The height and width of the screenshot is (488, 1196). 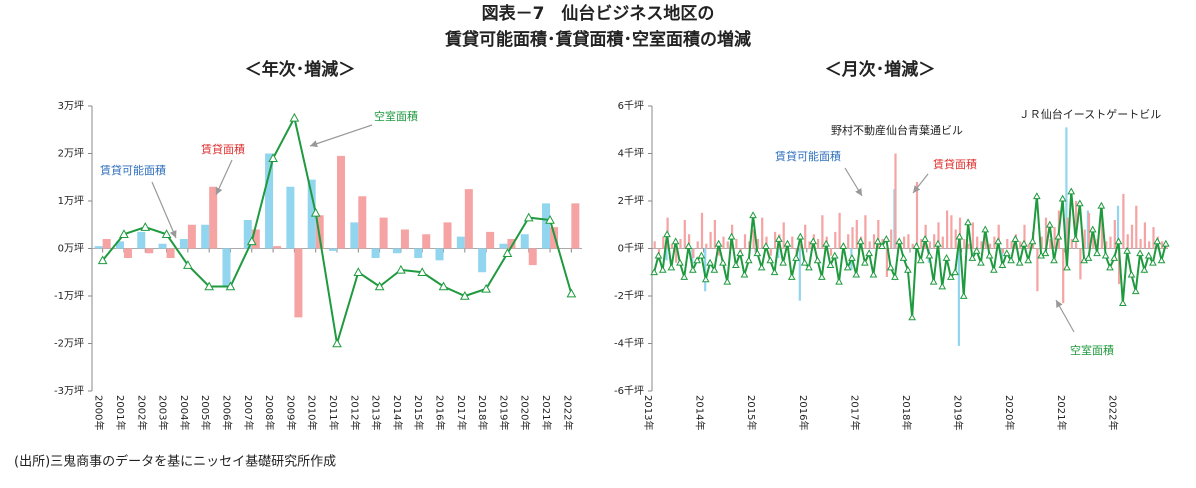 What do you see at coordinates (525, 412) in the screenshot?
I see `x-tick-label: 2020年` at bounding box center [525, 412].